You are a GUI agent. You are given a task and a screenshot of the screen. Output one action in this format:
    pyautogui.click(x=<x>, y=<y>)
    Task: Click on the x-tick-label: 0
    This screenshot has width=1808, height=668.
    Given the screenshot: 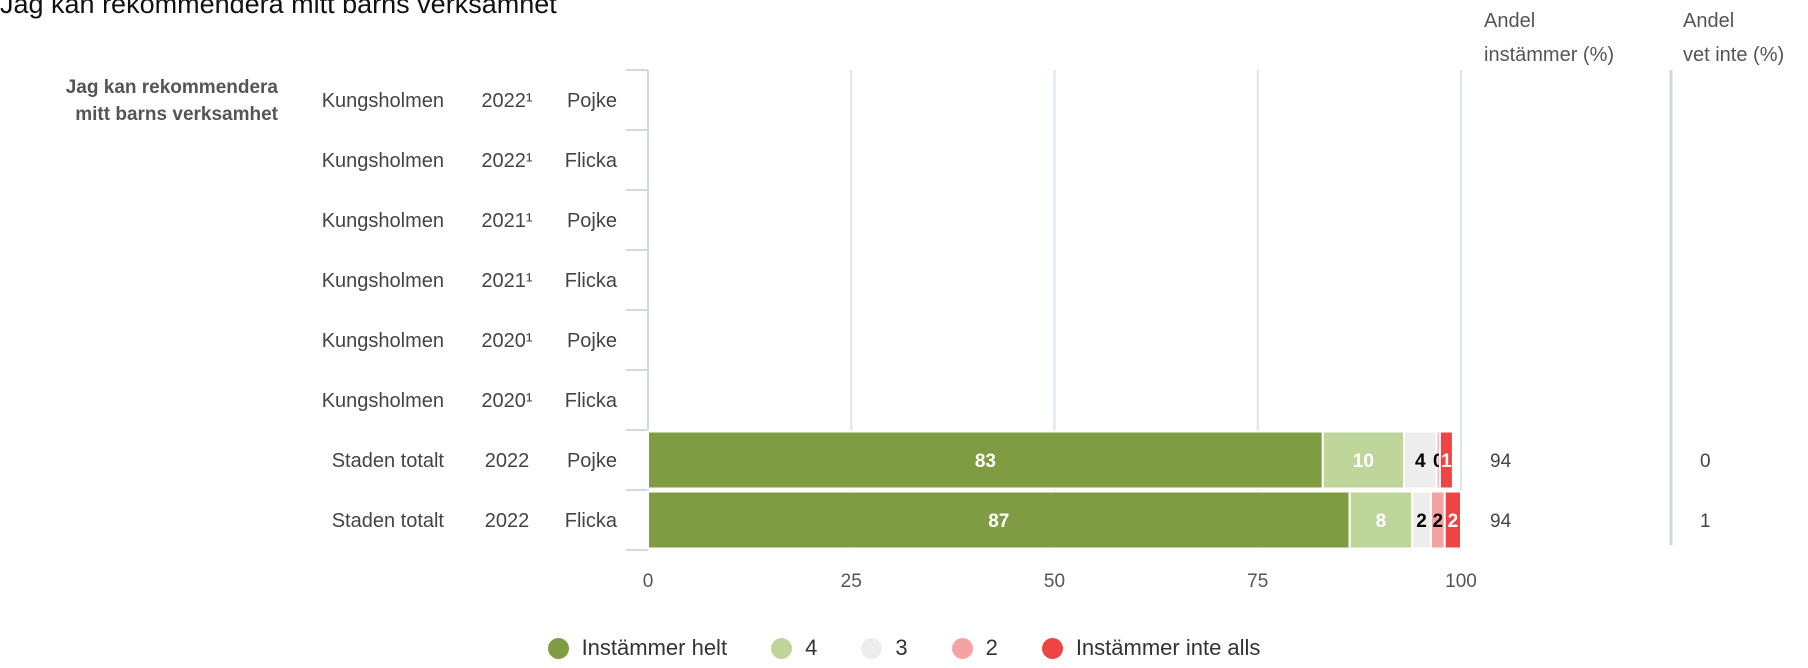 What is the action you would take?
    pyautogui.click(x=648, y=581)
    